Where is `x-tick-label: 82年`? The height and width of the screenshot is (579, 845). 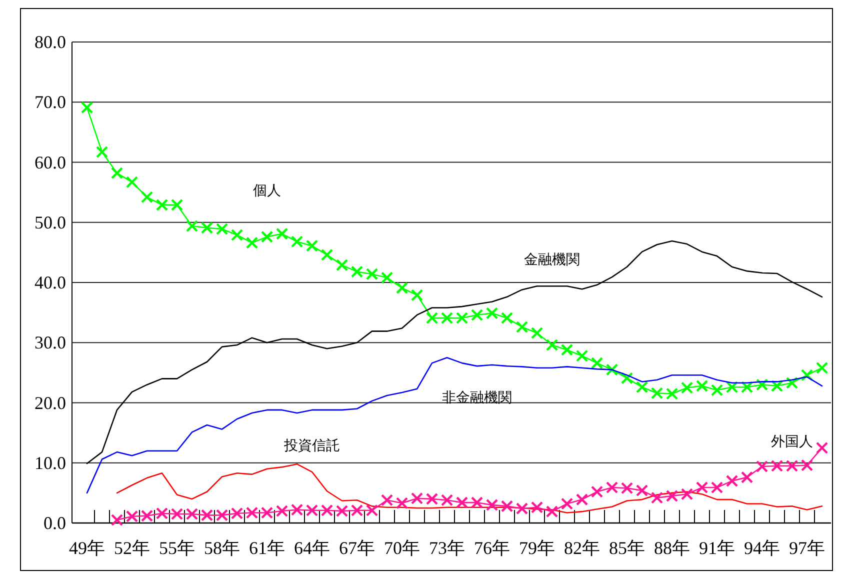
x-tick-label: 82年 is located at coordinates (582, 548).